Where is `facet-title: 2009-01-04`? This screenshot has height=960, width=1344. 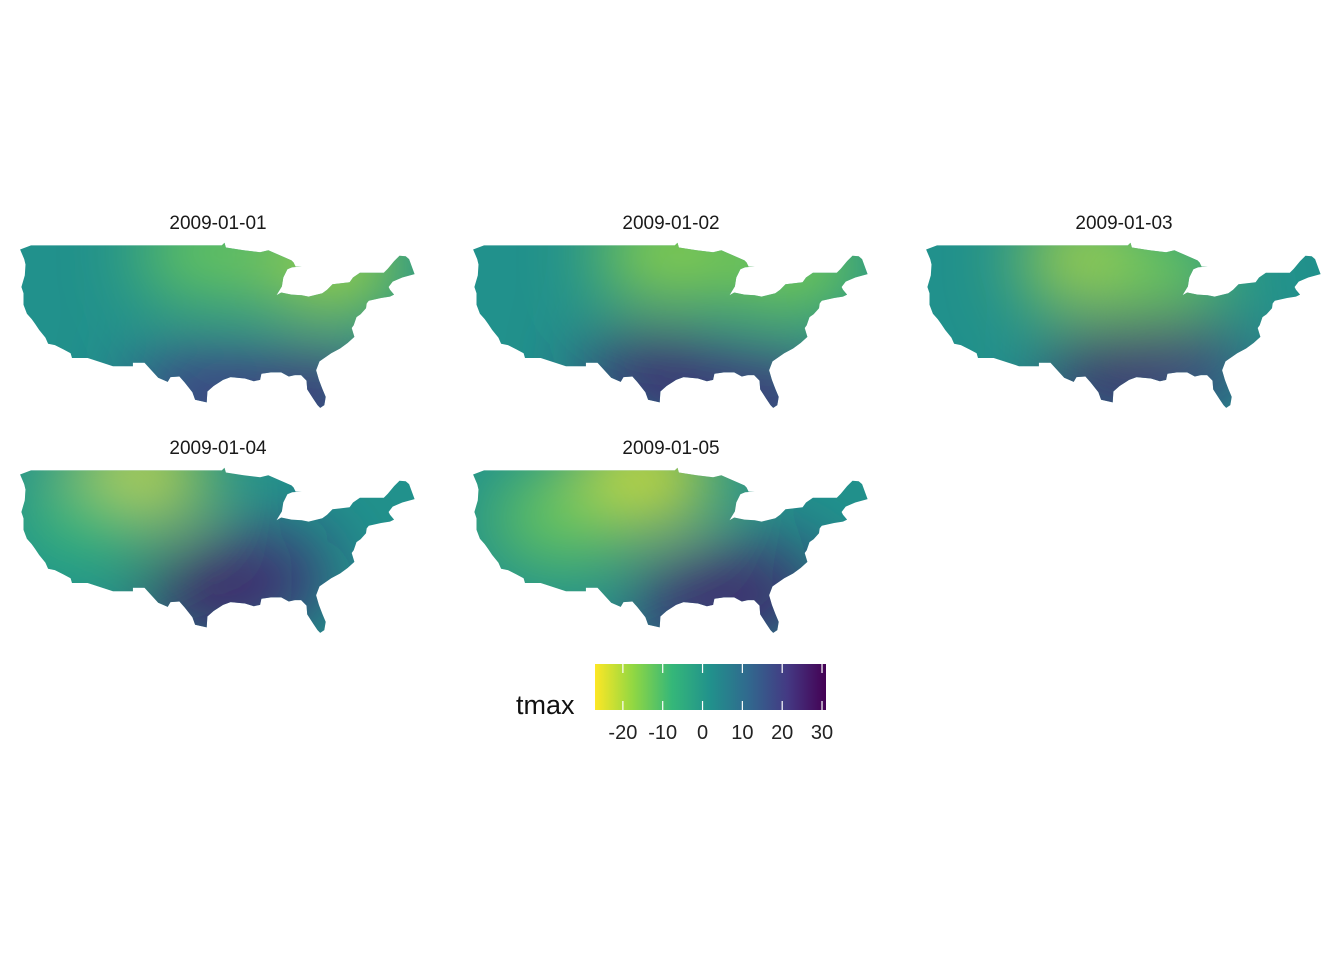
facet-title: 2009-01-04 is located at coordinates (218, 448).